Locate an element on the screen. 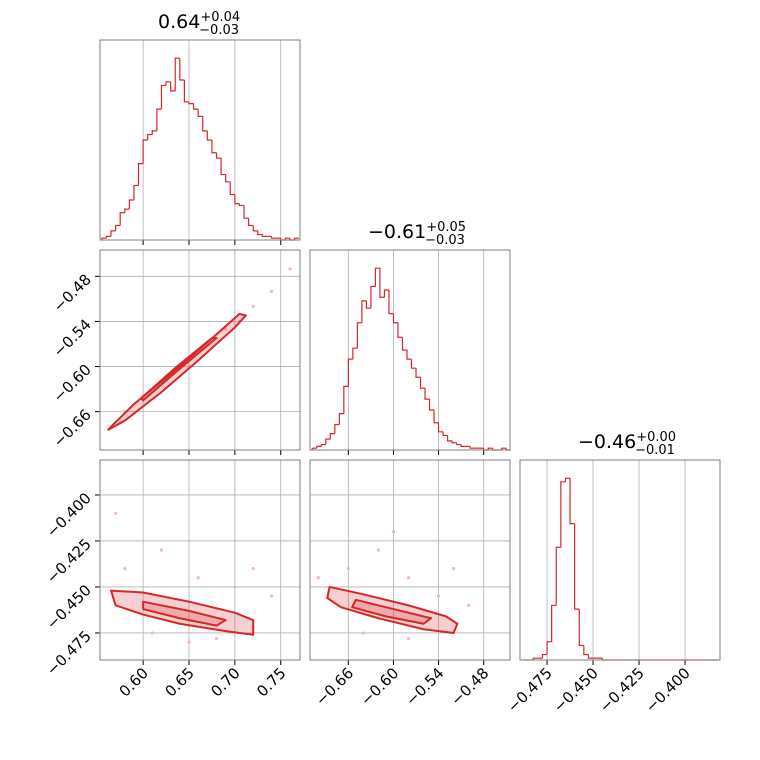  title-lower: −0.01 is located at coordinates (655, 450).